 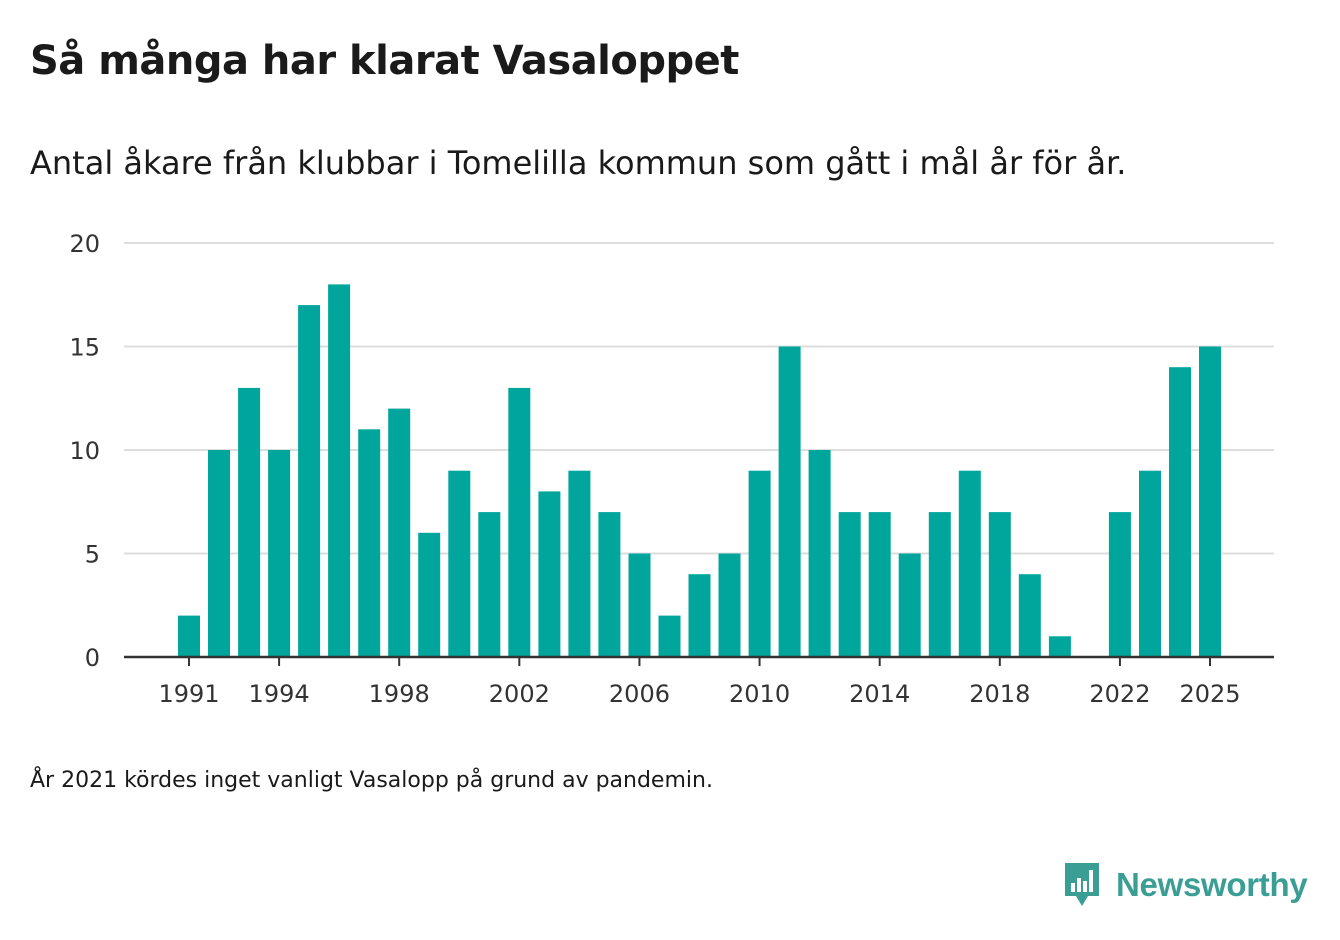 What do you see at coordinates (639, 605) in the screenshot?
I see `bar-2006` at bounding box center [639, 605].